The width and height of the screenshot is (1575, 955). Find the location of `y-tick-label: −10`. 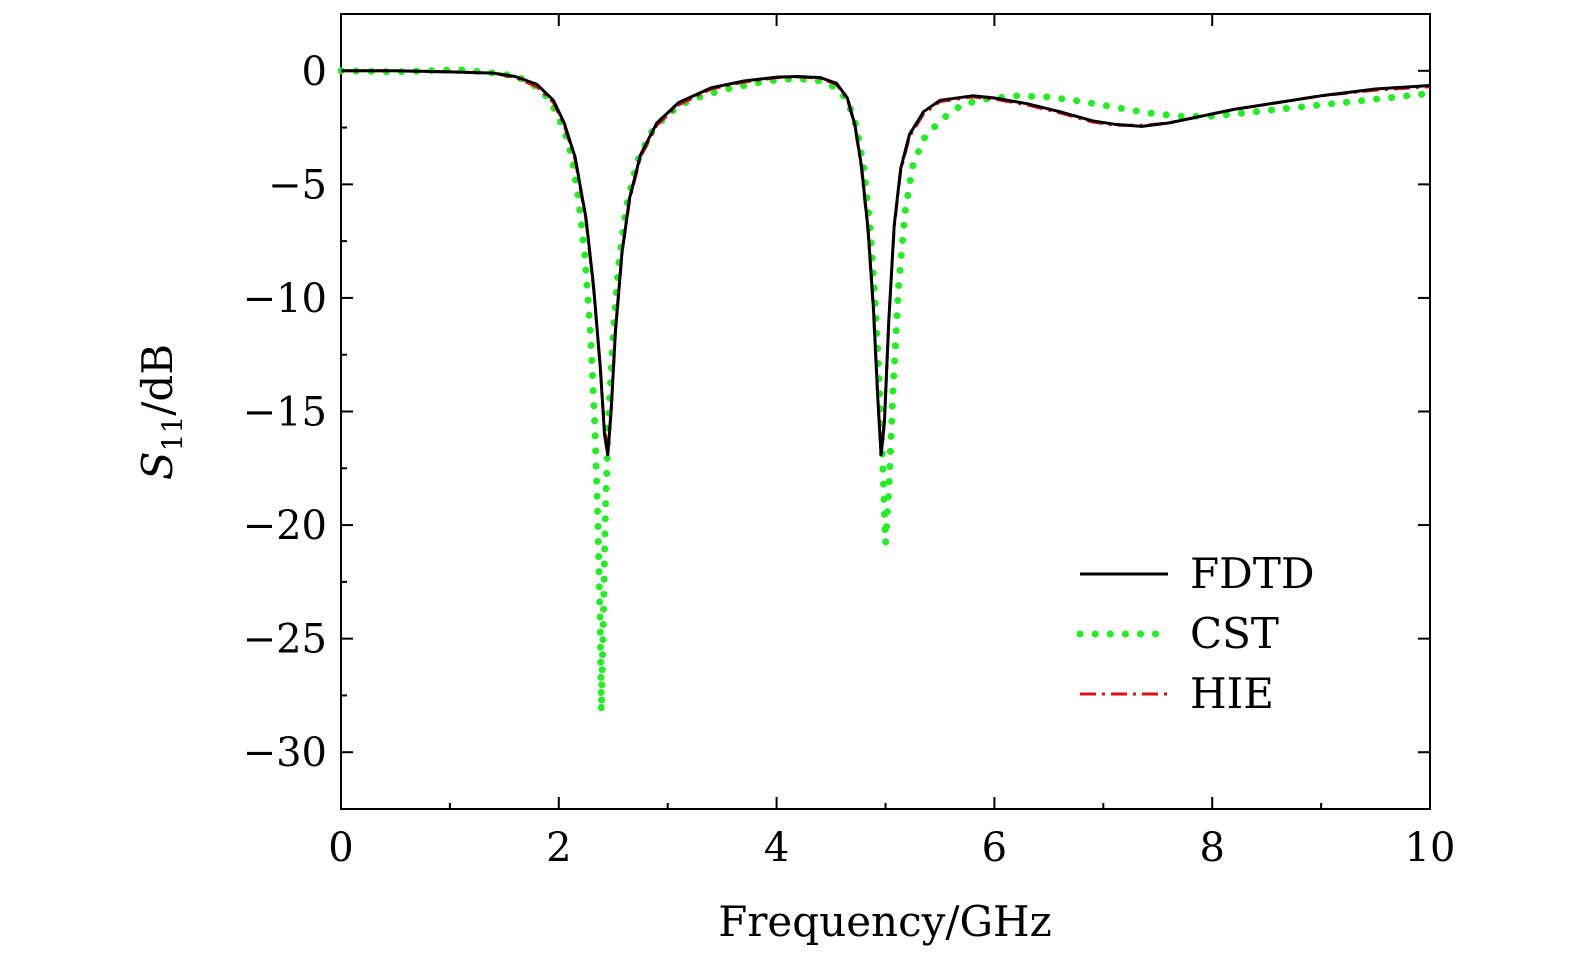

y-tick-label: −10 is located at coordinates (285, 299).